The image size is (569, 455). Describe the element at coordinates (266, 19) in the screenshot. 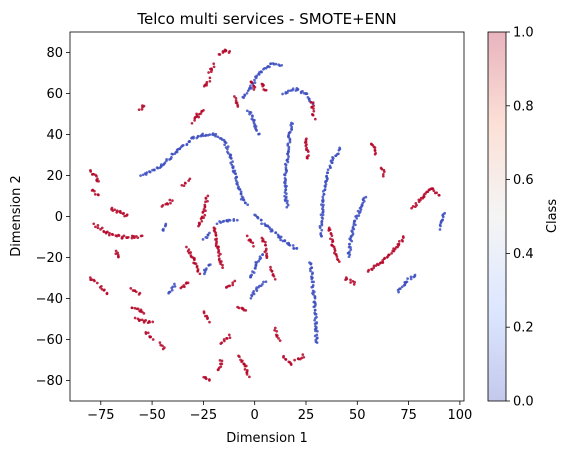

I see `chart-title: Telco multi services - SMOTE+ENN` at that location.